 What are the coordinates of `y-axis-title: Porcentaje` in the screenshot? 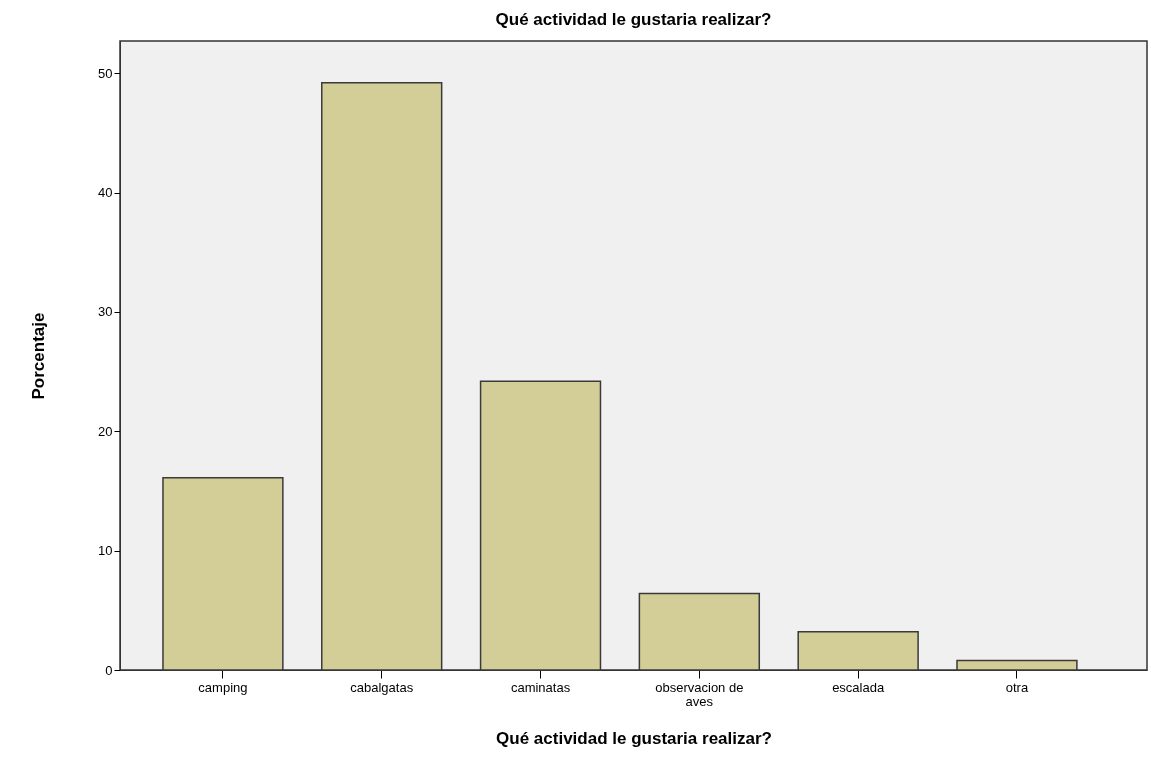 It's located at (39, 356).